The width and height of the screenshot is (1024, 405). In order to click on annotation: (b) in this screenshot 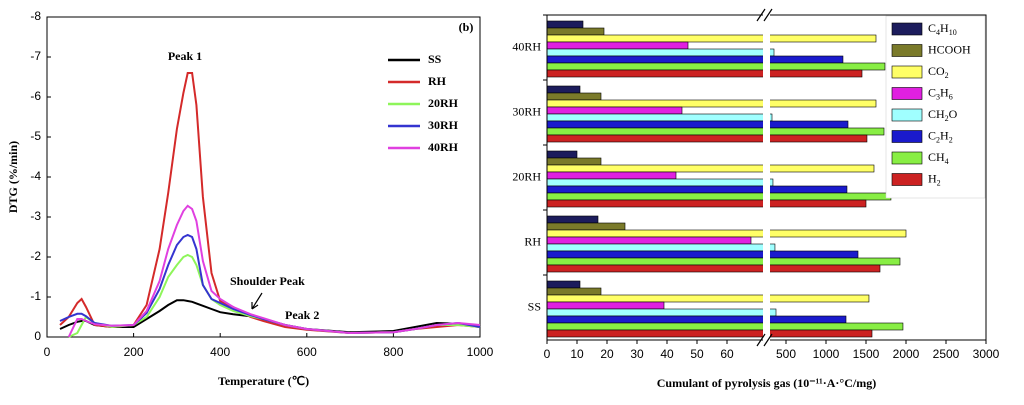, I will do `click(466, 27)`.